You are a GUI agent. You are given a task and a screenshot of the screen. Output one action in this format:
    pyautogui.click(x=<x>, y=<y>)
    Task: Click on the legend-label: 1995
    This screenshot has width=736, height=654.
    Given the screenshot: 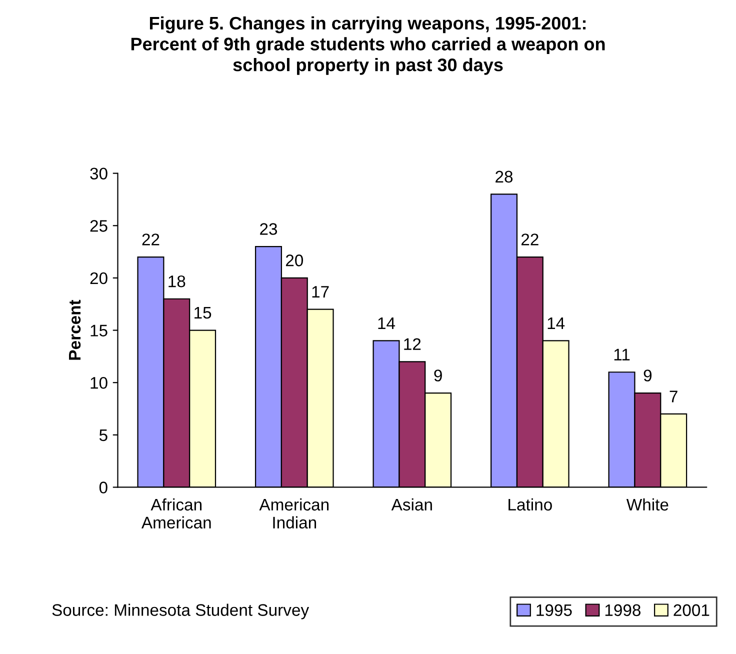 What is the action you would take?
    pyautogui.click(x=554, y=610)
    